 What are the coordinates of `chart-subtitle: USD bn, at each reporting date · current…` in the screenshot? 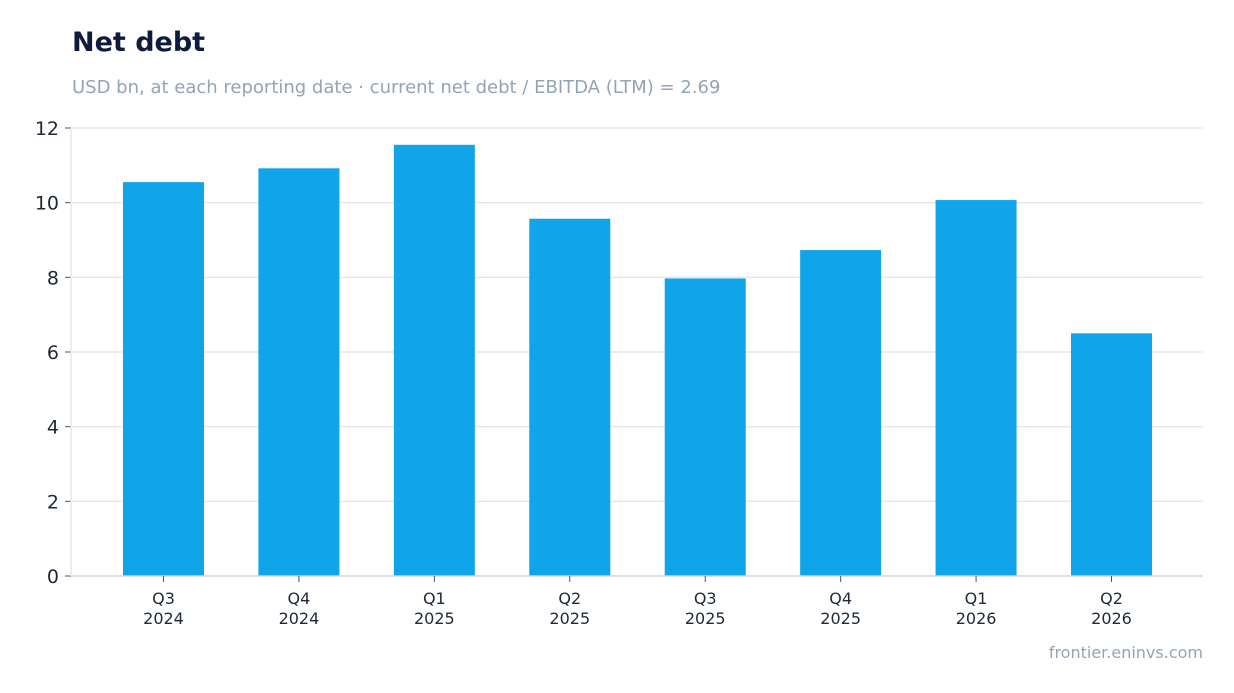 It's located at (396, 87).